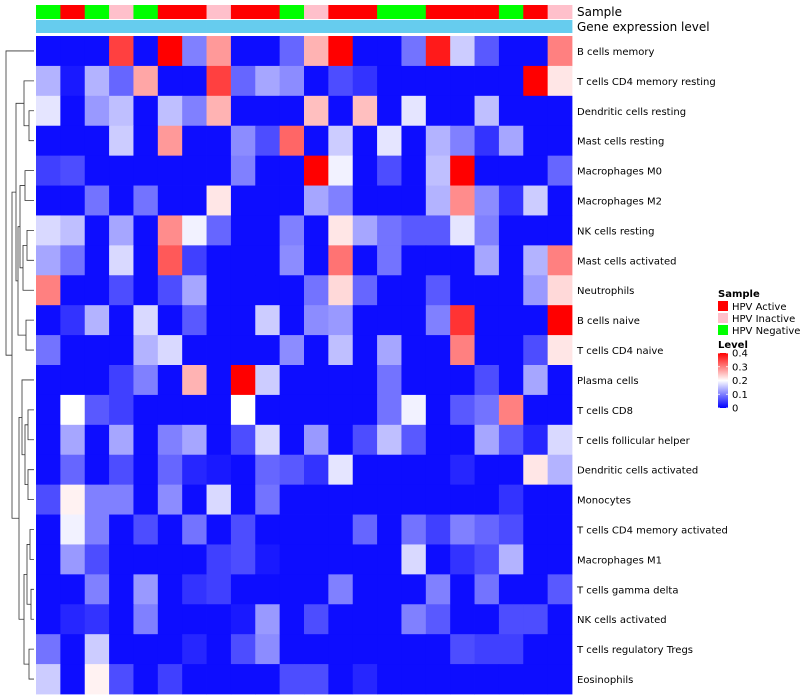  I want to click on row-label: Plasma cells, so click(608, 381).